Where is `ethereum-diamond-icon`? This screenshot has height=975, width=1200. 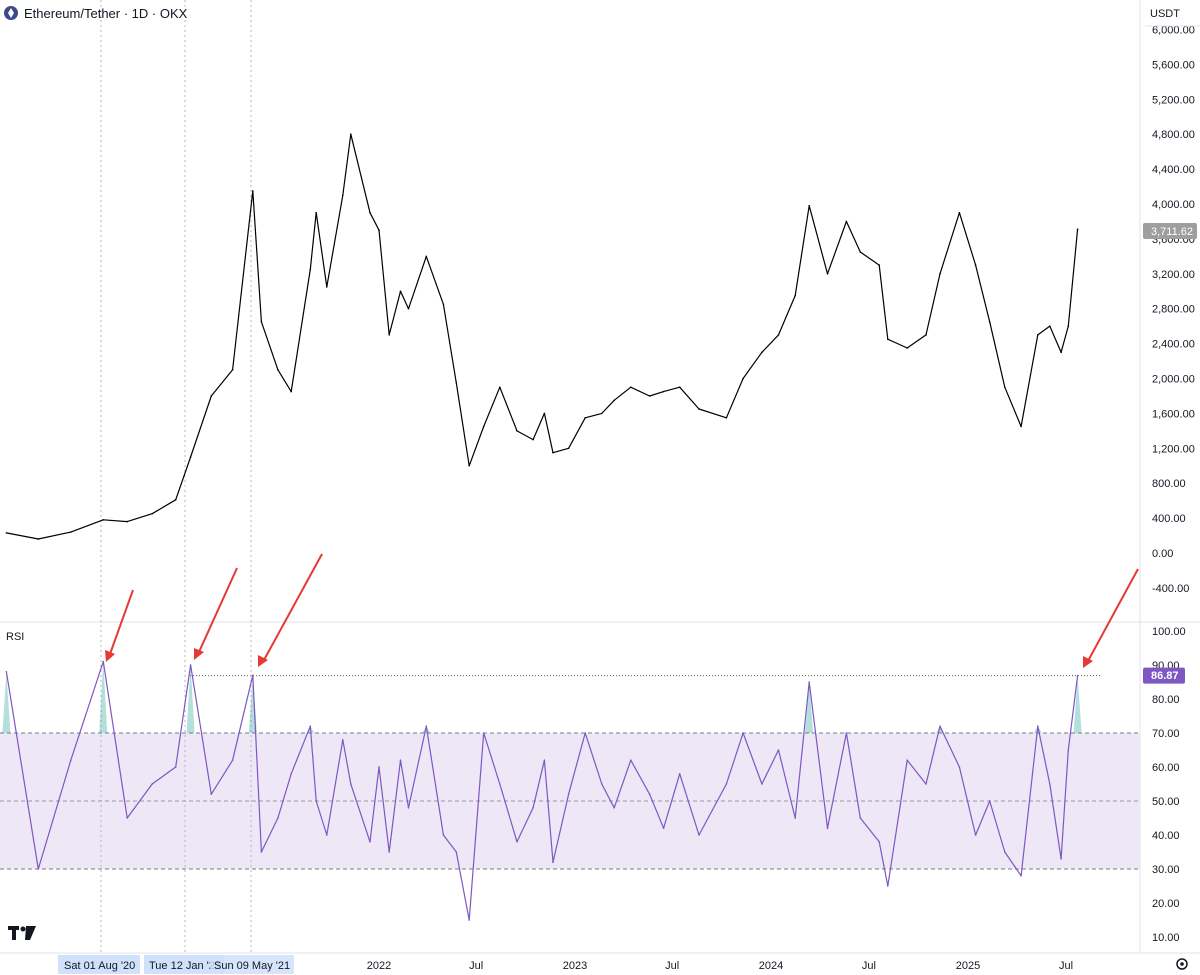
ethereum-diamond-icon is located at coordinates (11, 13).